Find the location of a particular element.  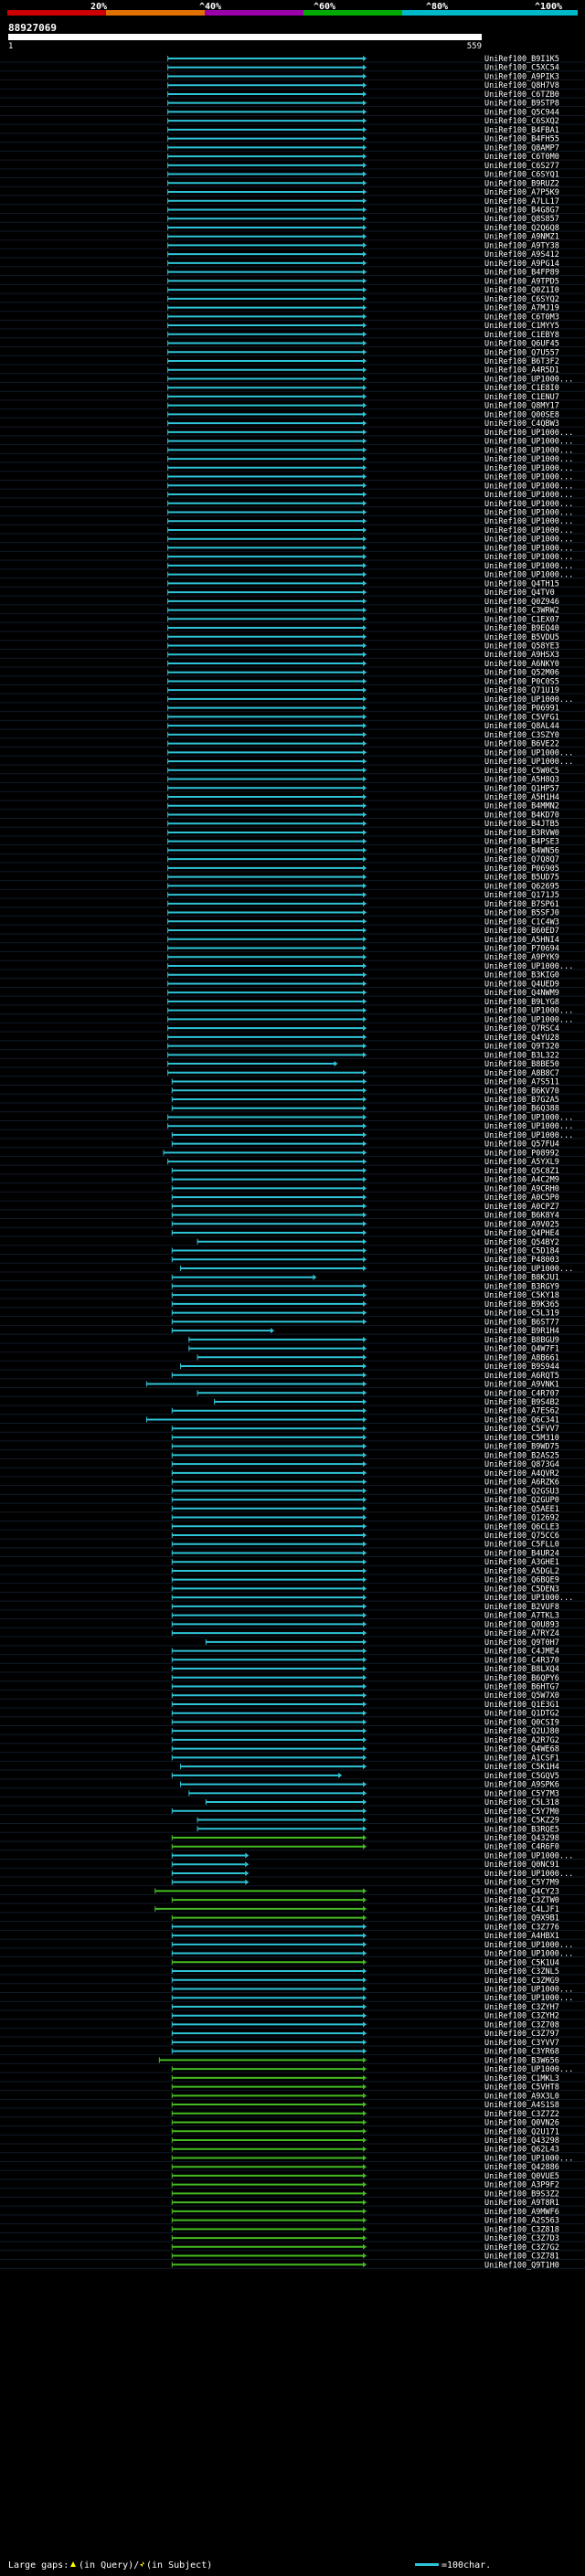

hit-label: UniRef100_C3ZYH2 is located at coordinates (521, 2016).